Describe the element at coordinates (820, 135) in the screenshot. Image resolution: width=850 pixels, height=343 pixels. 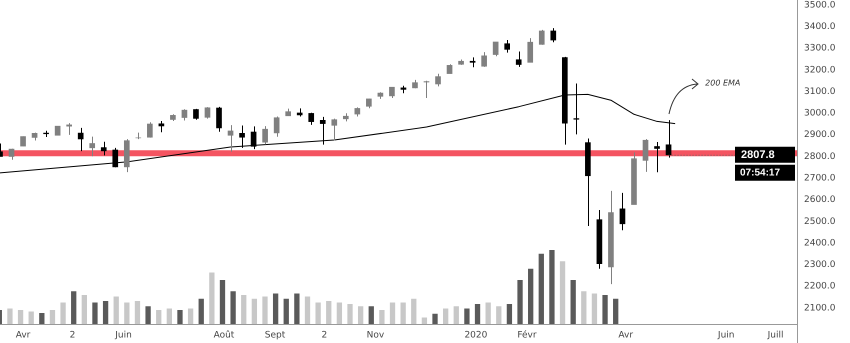
I see `y-tick-label: 2900.0` at that location.